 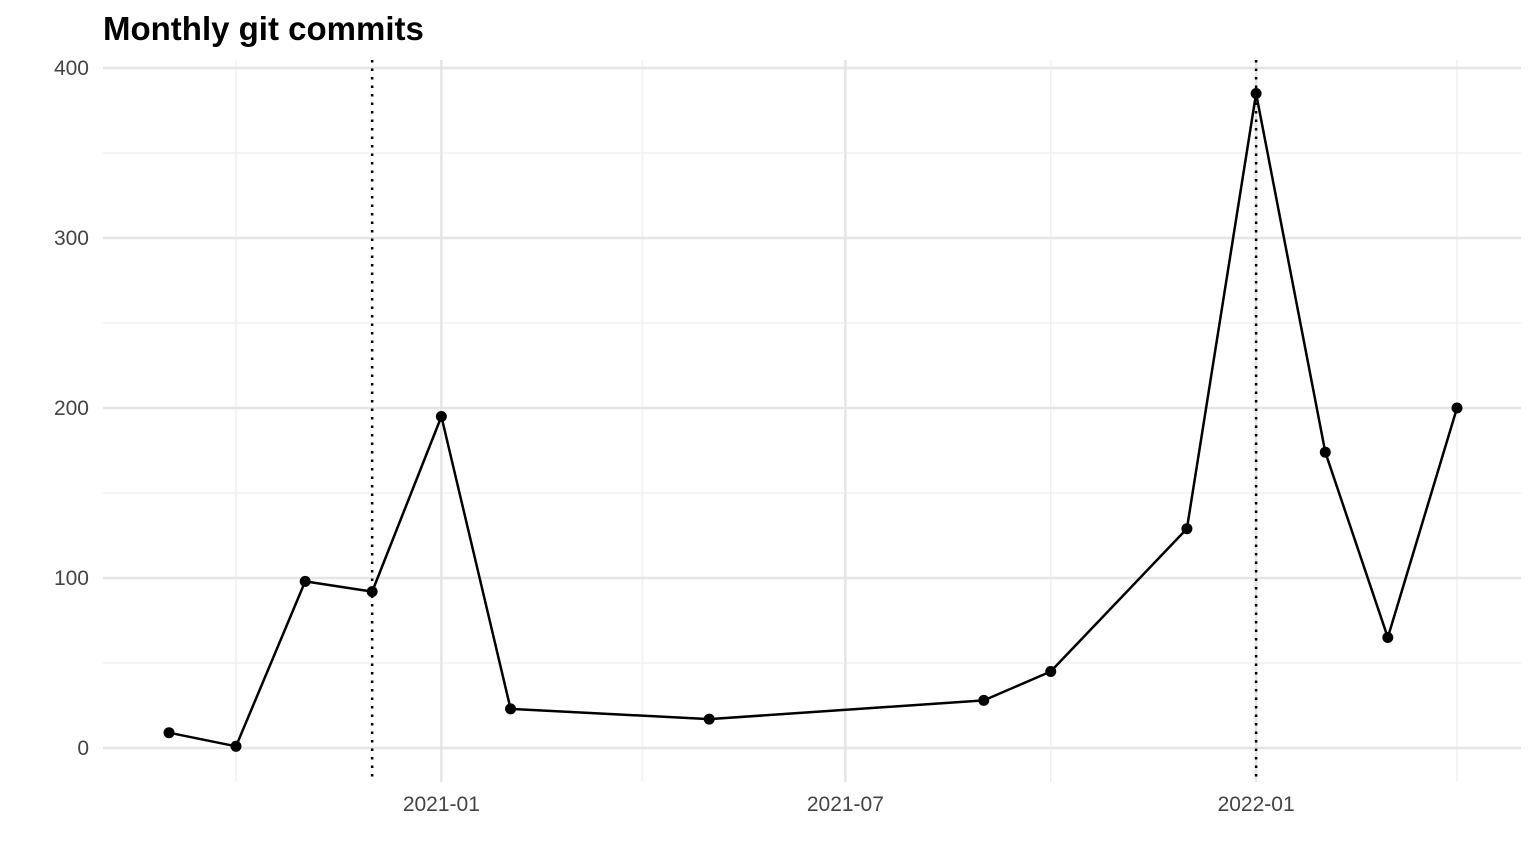 What do you see at coordinates (71, 578) in the screenshot?
I see `y-tick-label: 100` at bounding box center [71, 578].